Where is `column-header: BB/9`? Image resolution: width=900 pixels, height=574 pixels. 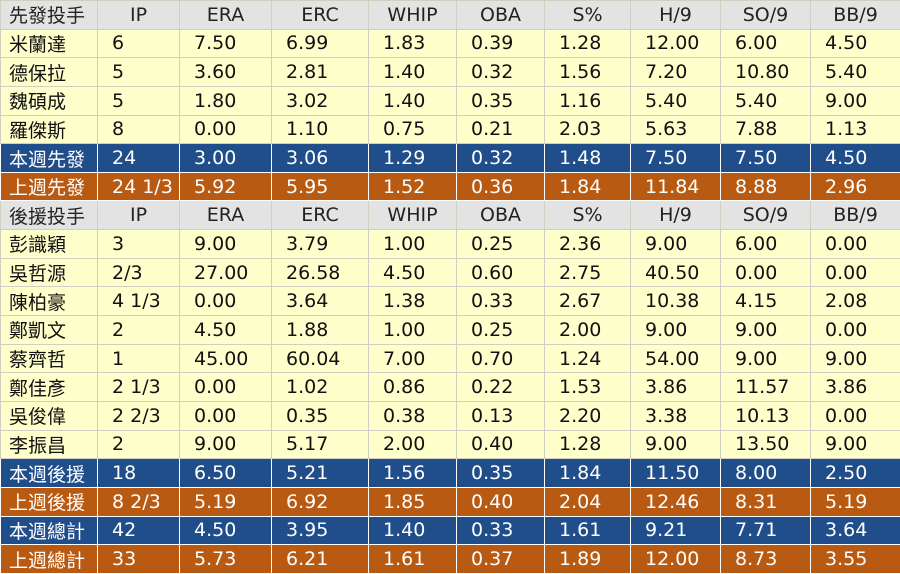 column-header: BB/9 is located at coordinates (855, 215).